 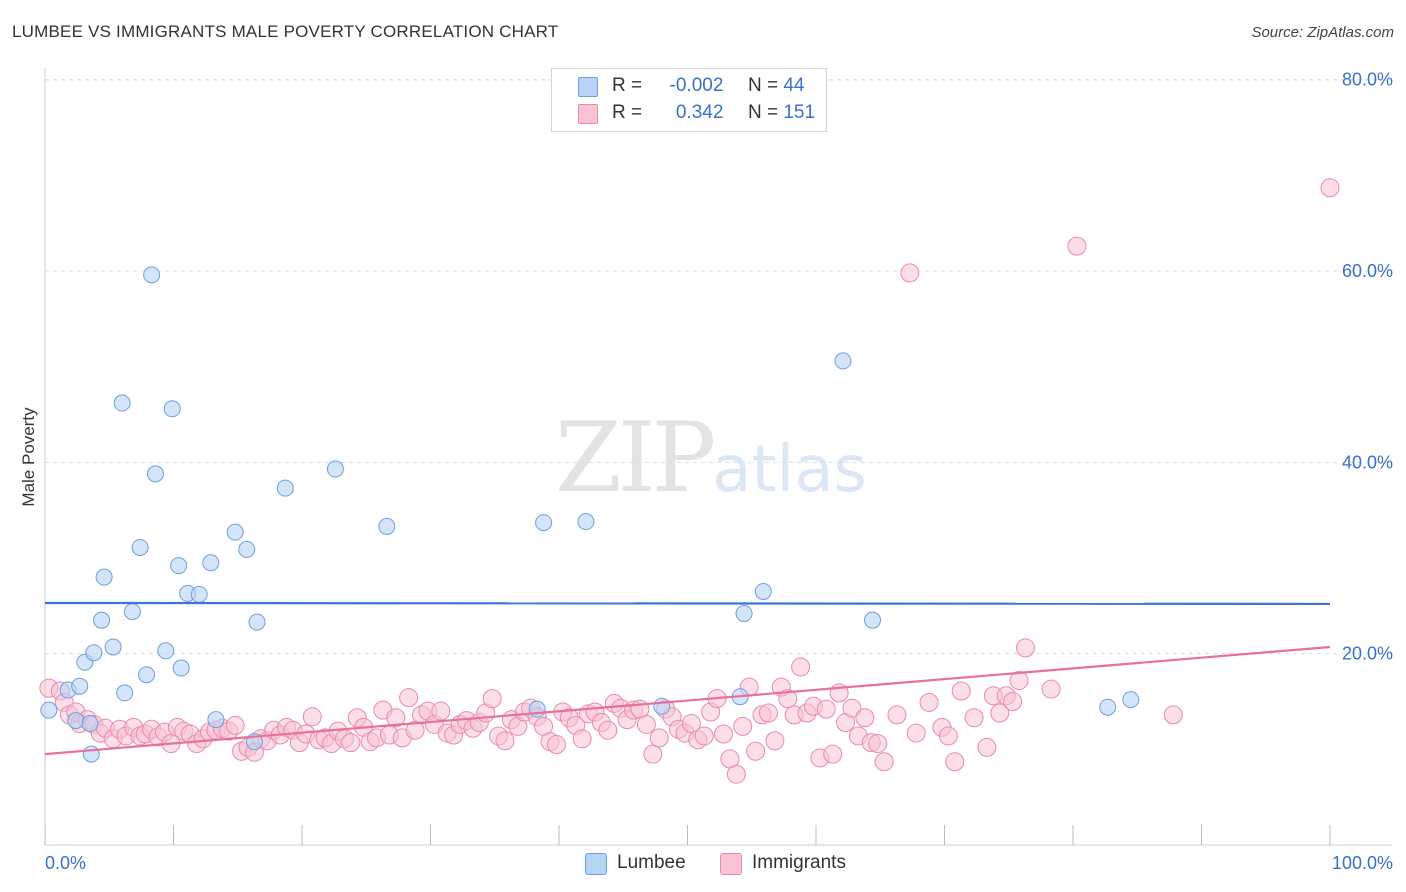 I want to click on x-tick-label: 100.0%, so click(x=1362, y=863).